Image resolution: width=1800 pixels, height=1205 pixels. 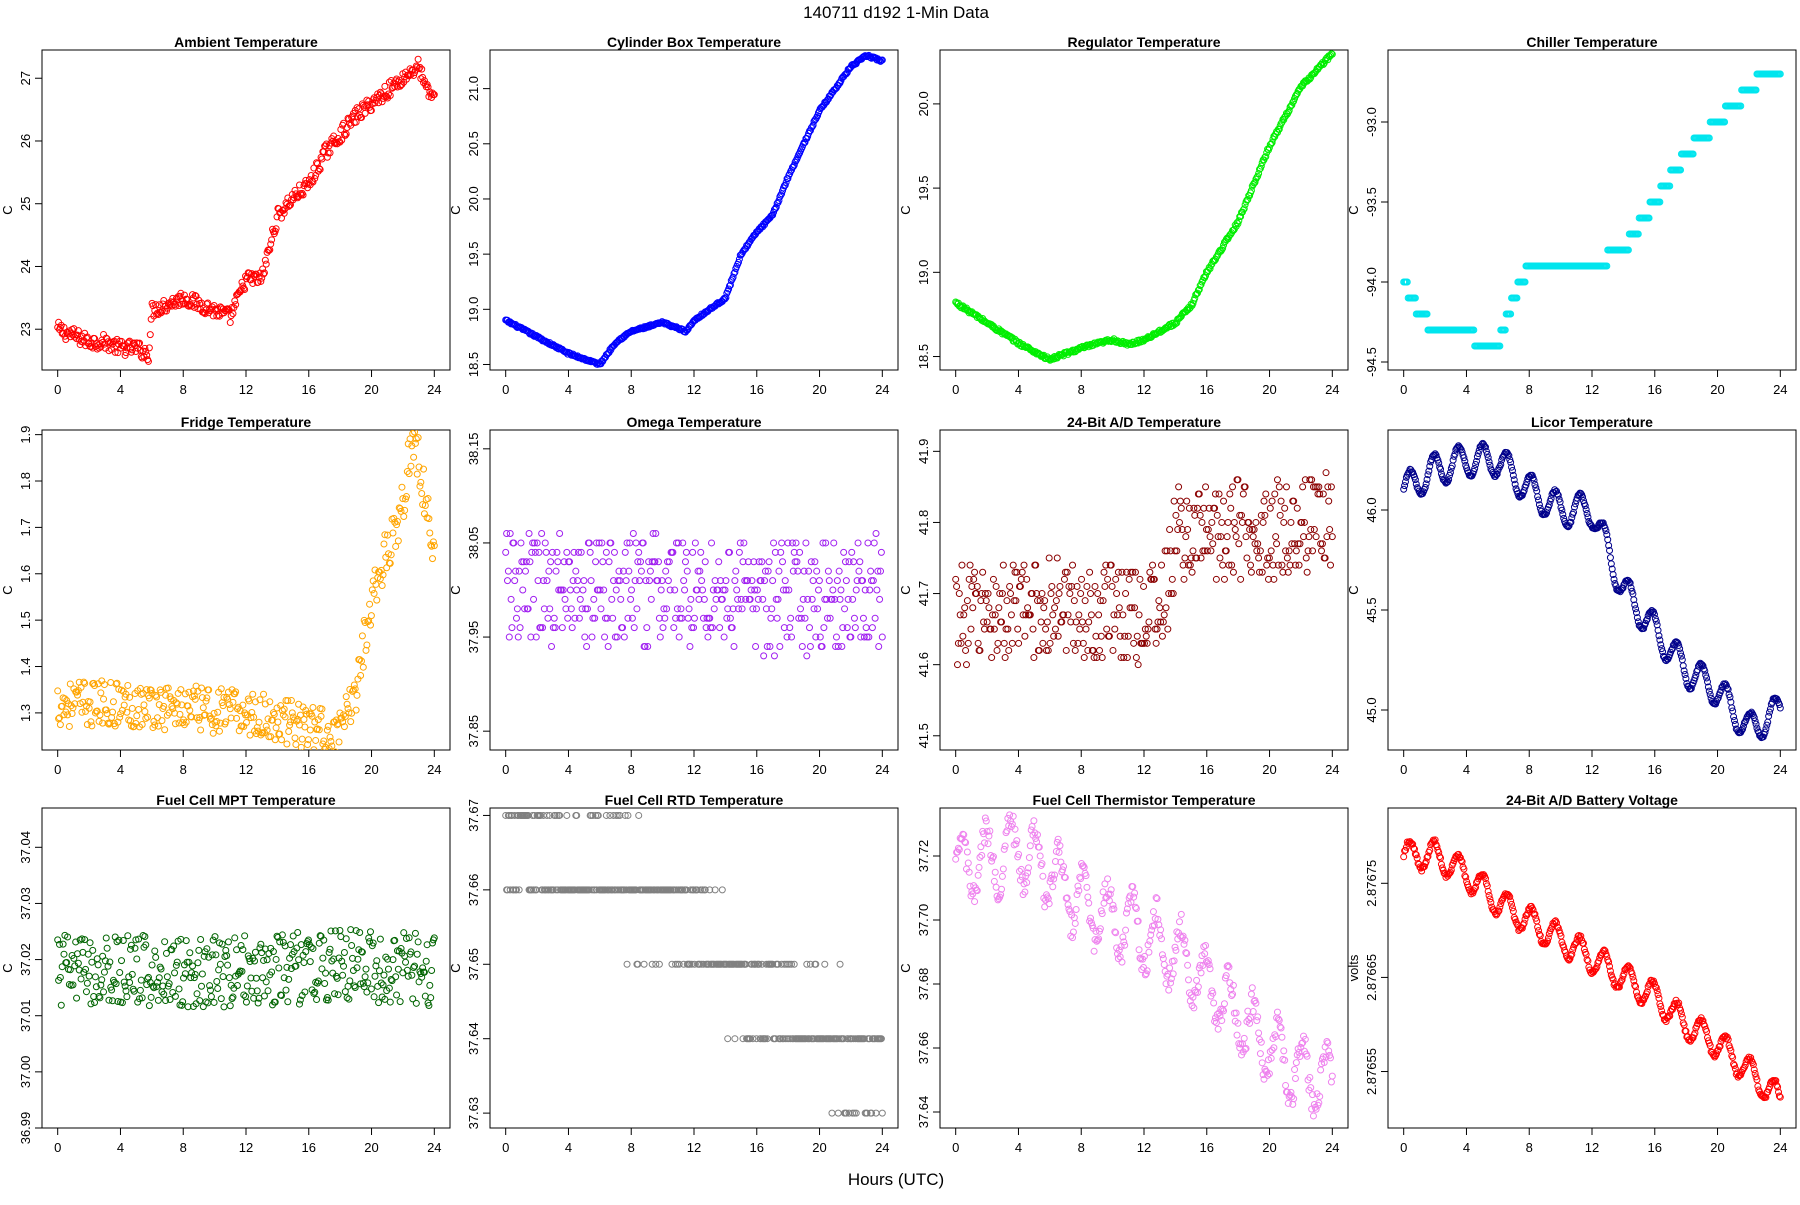 What do you see at coordinates (25, 203) in the screenshot?
I see `y-tick-label: 25` at bounding box center [25, 203].